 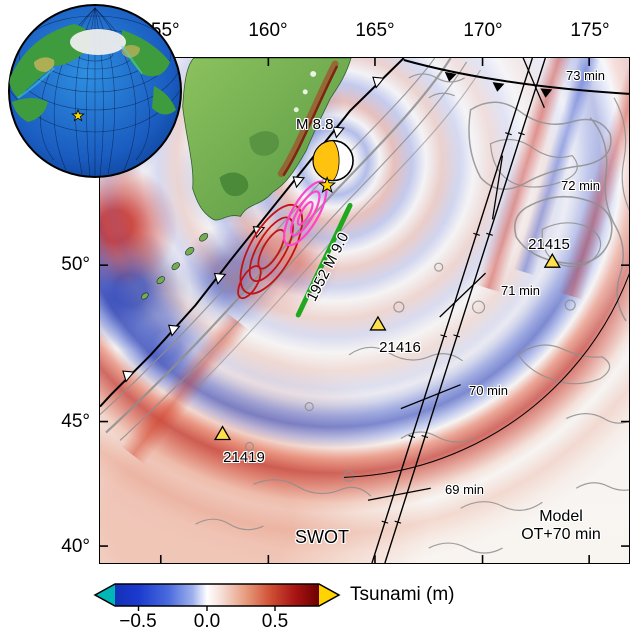 What do you see at coordinates (561, 516) in the screenshot?
I see `model-label-line1: Model` at bounding box center [561, 516].